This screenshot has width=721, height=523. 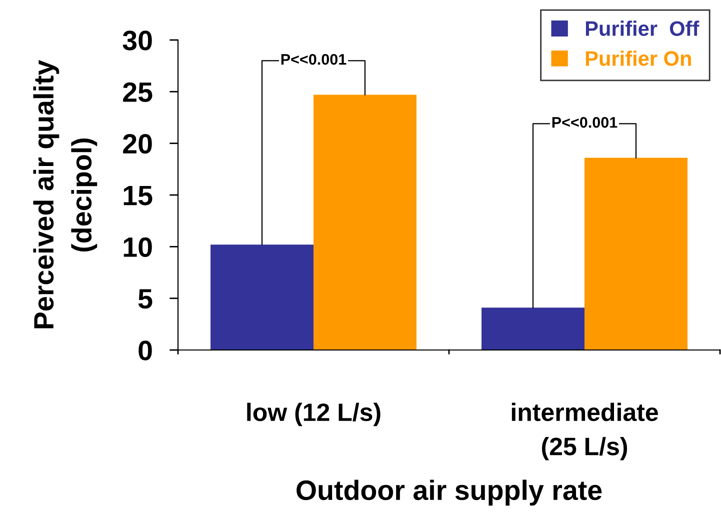 What do you see at coordinates (137, 40) in the screenshot?
I see `y-tick-label: 30` at bounding box center [137, 40].